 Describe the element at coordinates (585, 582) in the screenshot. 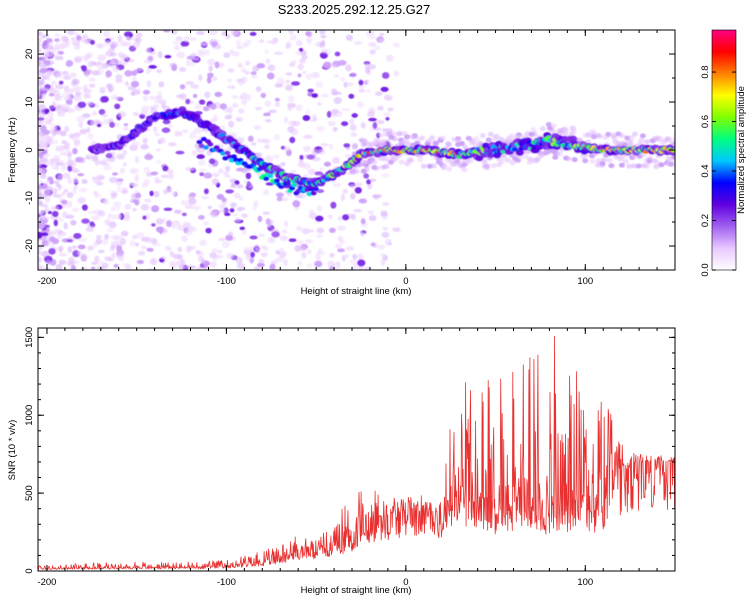

I see `tick-label: 100` at that location.